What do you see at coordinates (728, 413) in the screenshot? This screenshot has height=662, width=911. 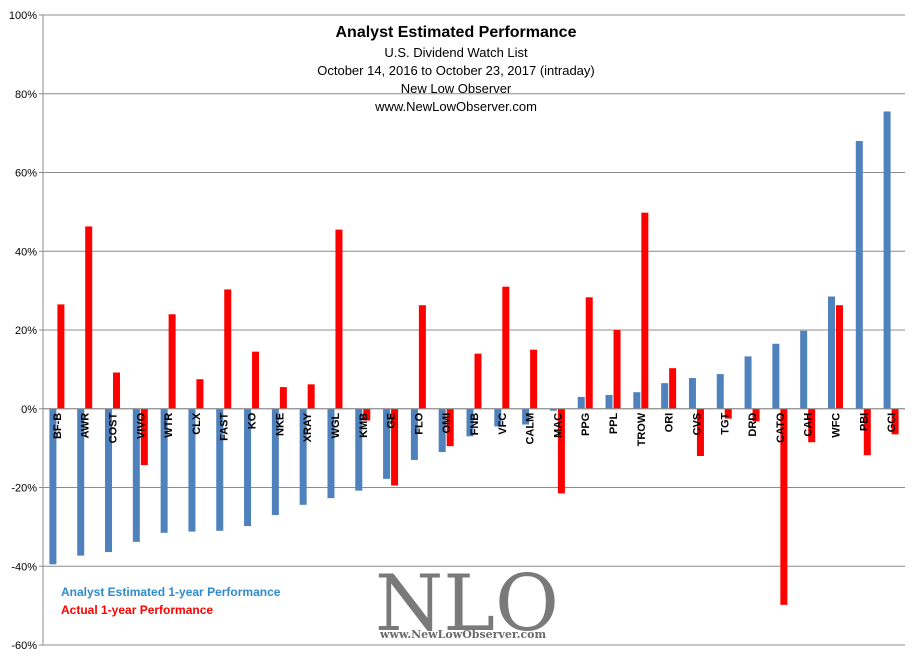 I see `bar-actual-tgt` at bounding box center [728, 413].